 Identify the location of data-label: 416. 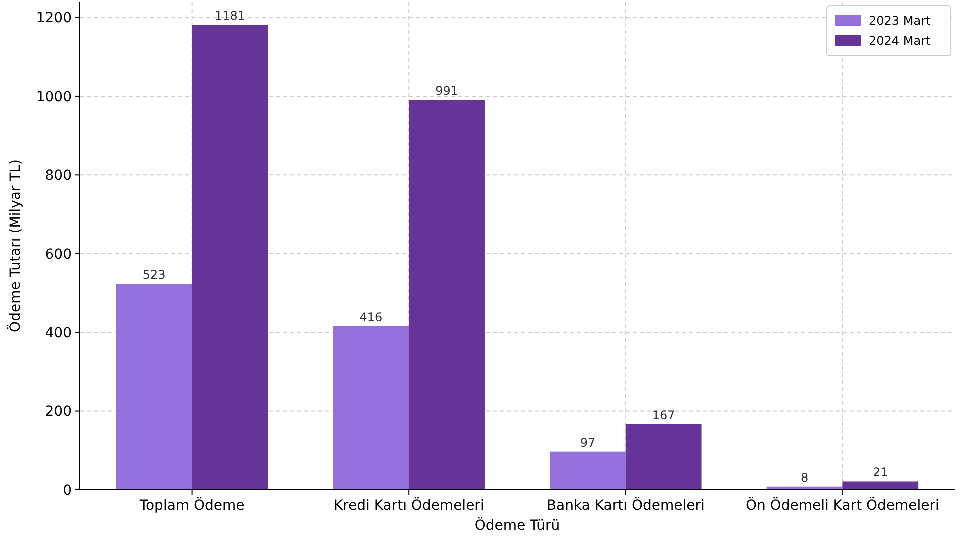
(371, 317).